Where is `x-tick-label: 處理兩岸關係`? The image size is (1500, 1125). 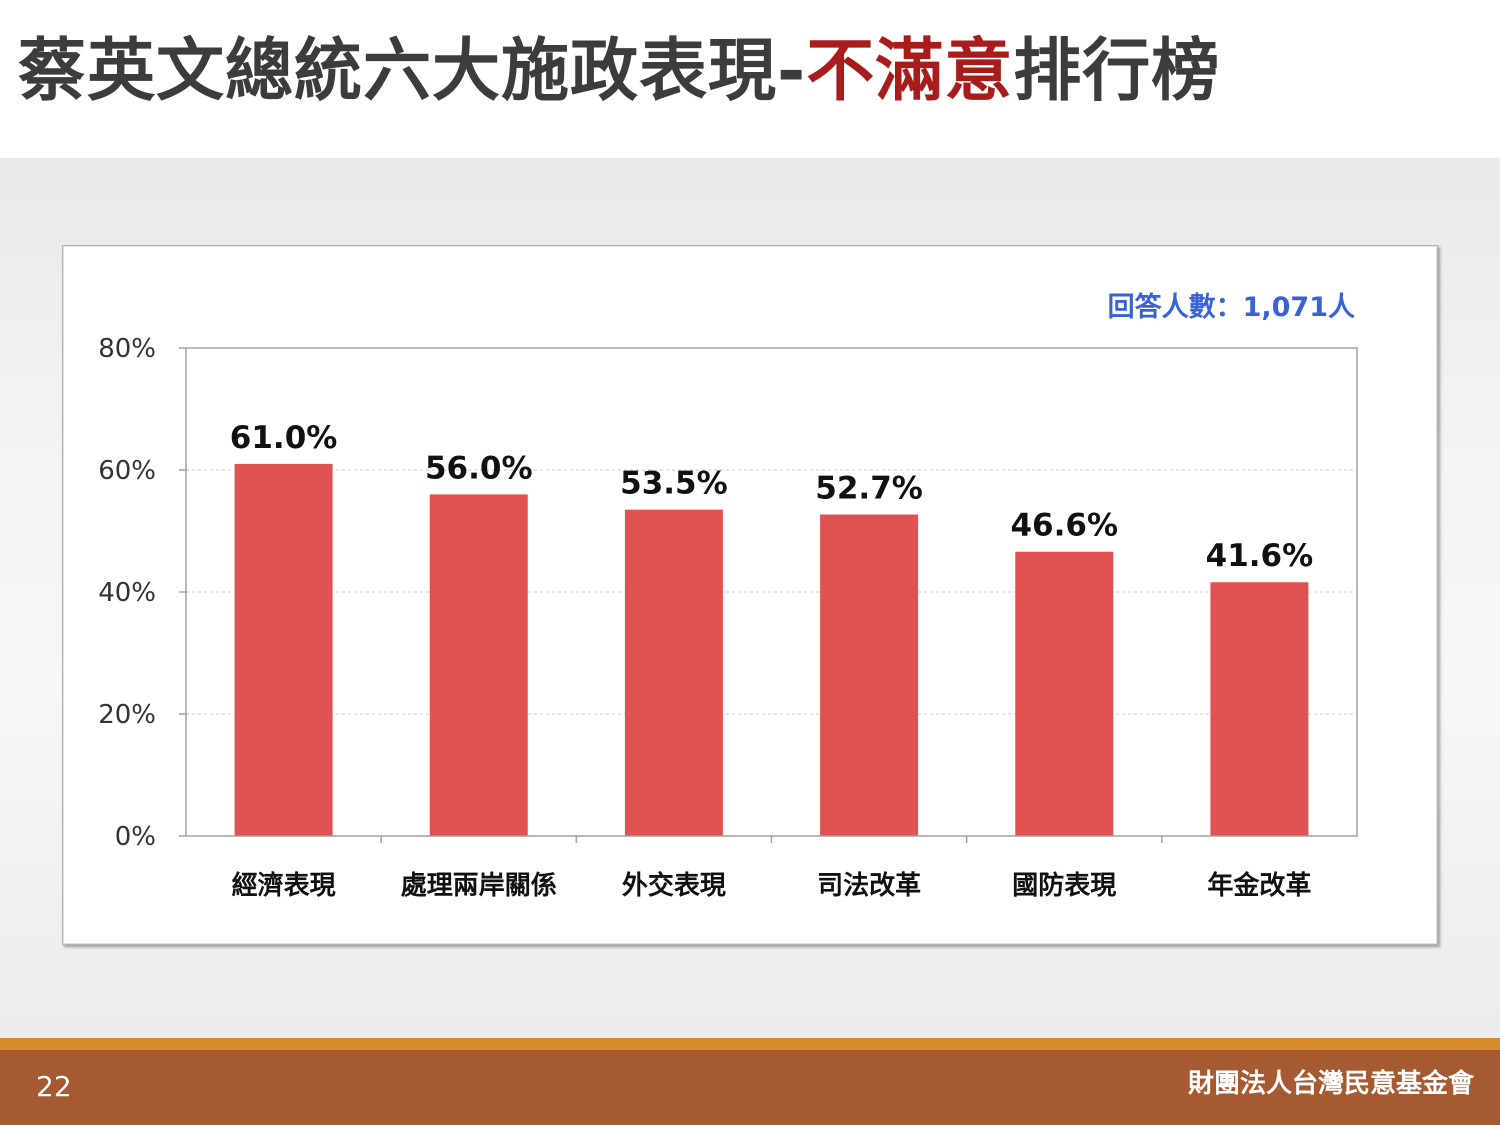
x-tick-label: 處理兩岸關係 is located at coordinates (479, 886).